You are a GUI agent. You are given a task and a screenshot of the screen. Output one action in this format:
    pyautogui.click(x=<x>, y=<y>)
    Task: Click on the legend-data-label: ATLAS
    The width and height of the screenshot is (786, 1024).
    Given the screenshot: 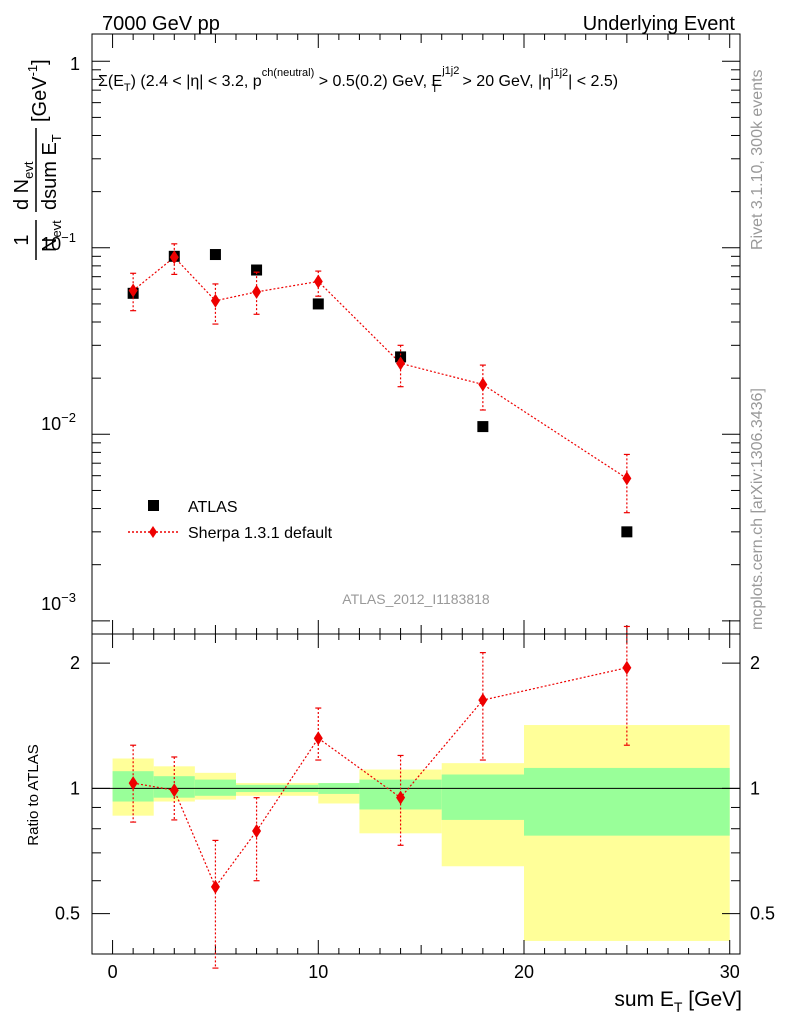 What is the action you would take?
    pyautogui.click(x=213, y=507)
    